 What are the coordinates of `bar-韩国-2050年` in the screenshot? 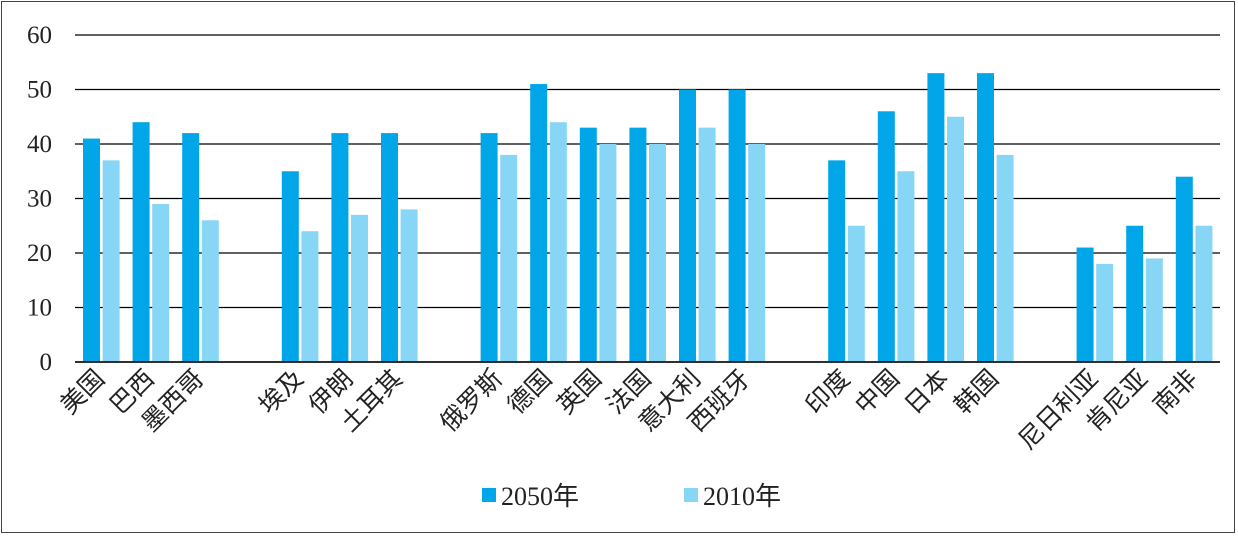 It's located at (985, 218).